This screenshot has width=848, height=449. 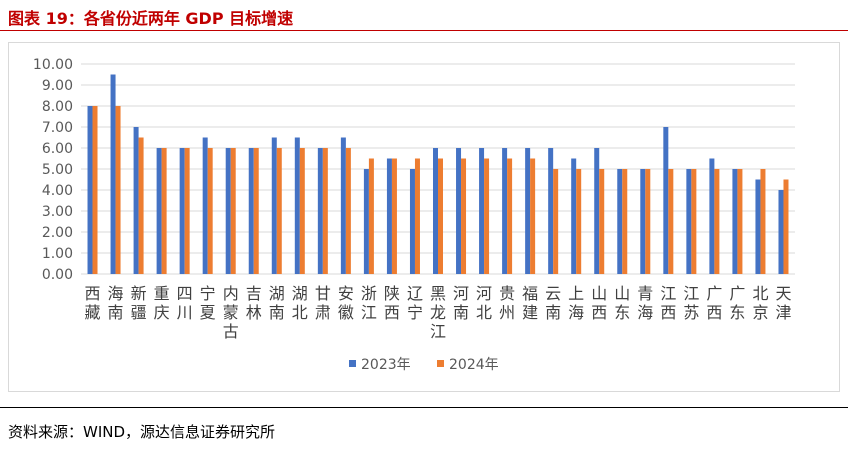 I want to click on source-note: 资料来源：WIND，源达信息证券研究所, so click(x=142, y=432).